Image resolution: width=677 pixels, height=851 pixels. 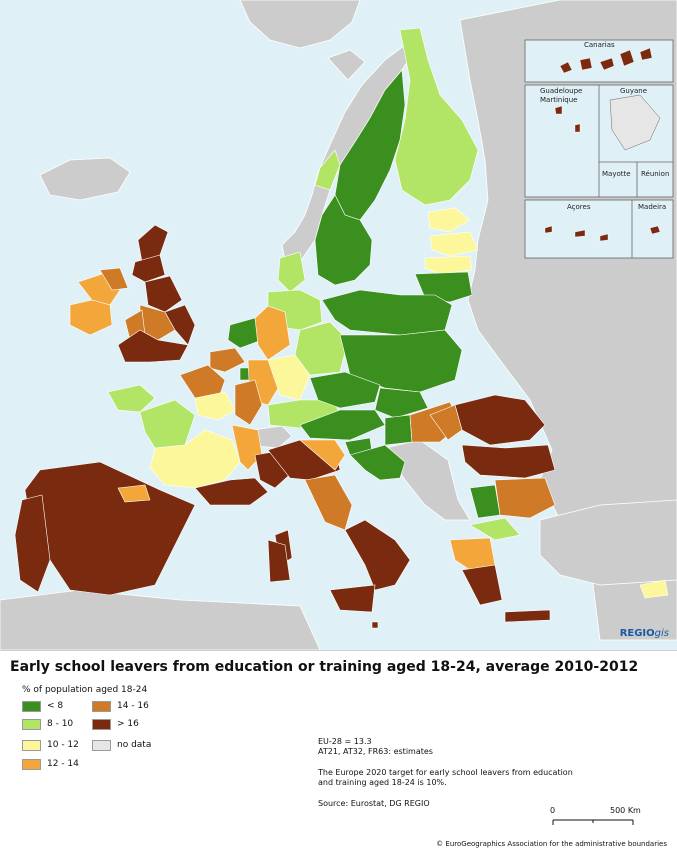 I want to click on inset-label-acores: Açores, so click(x=579, y=207).